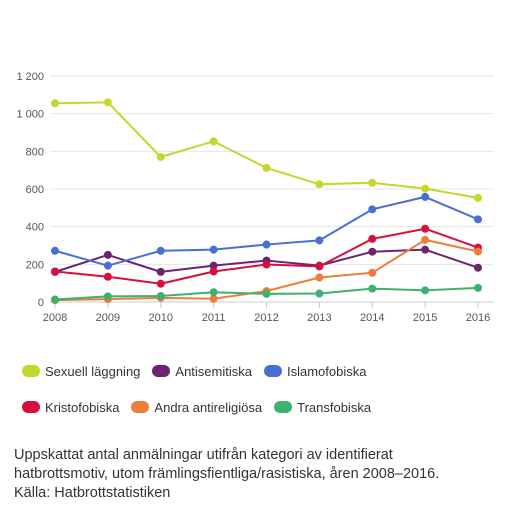 The height and width of the screenshot is (511, 511). I want to click on y-tick-label: 0, so click(41, 303).